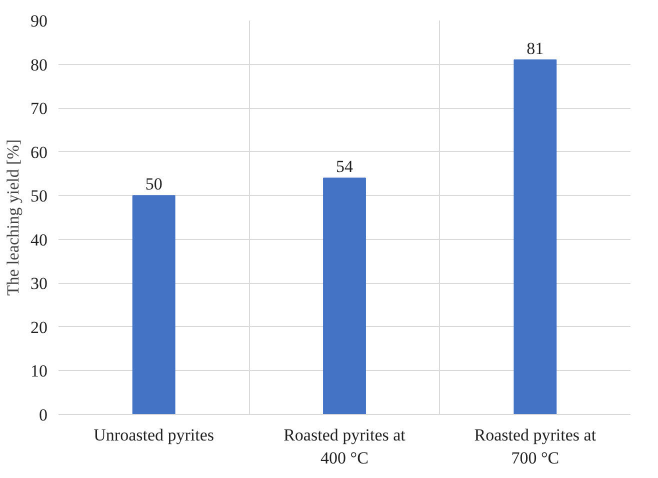 This screenshot has width=658, height=478. What do you see at coordinates (535, 48) in the screenshot?
I see `data-label: 81` at bounding box center [535, 48].